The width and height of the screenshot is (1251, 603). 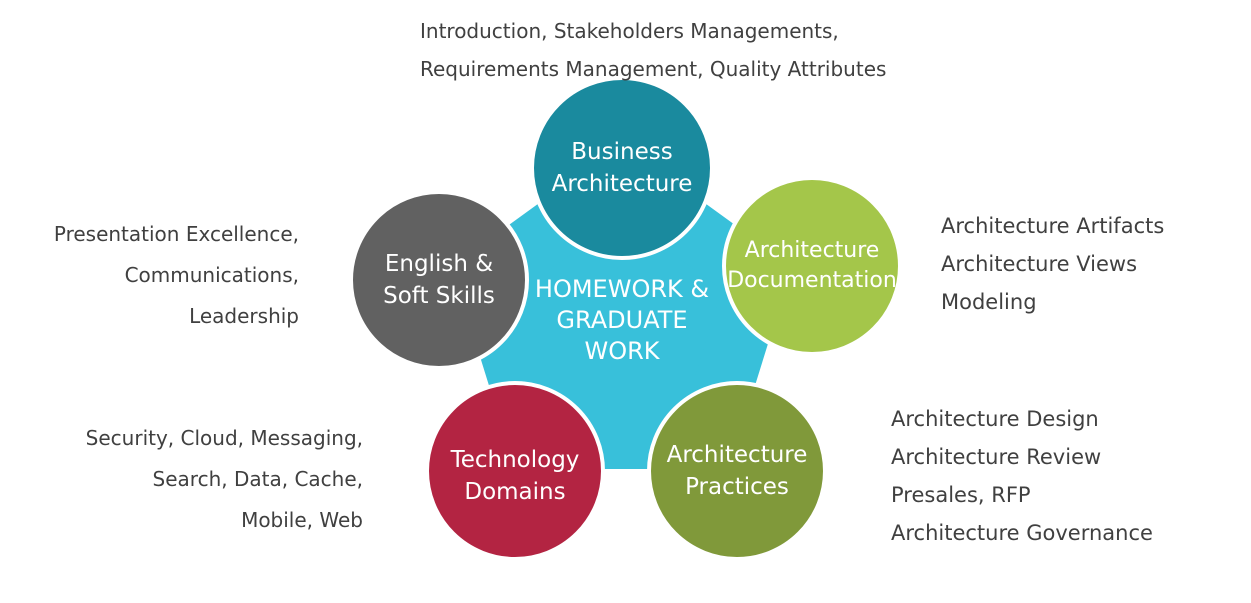 What do you see at coordinates (176, 234) in the screenshot?
I see `english-detail-1: Presentation Excellence,` at bounding box center [176, 234].